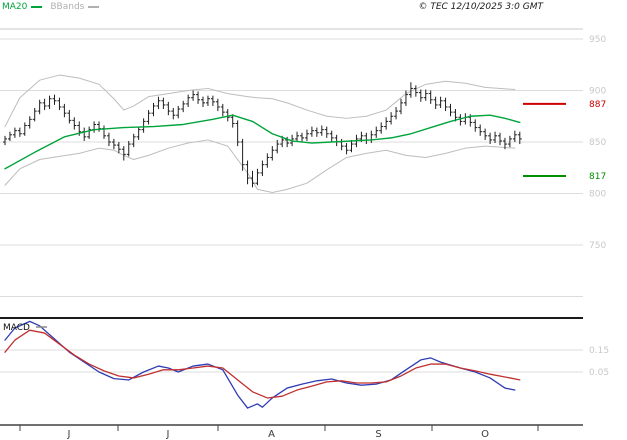  Describe the element at coordinates (260, 101) in the screenshot. I see `bb-upper-line` at that location.